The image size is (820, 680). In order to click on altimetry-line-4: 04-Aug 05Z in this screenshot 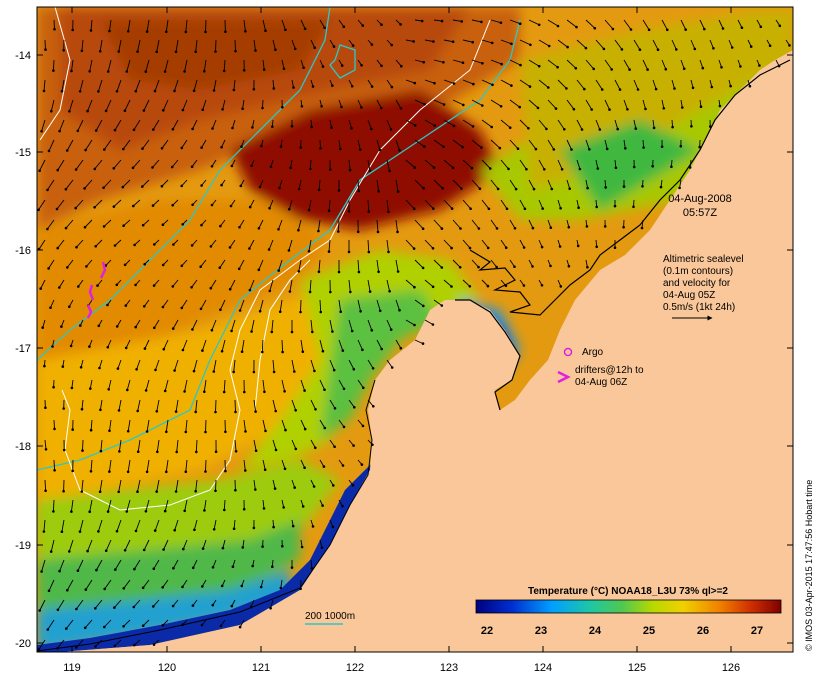, I will do `click(689, 295)`.